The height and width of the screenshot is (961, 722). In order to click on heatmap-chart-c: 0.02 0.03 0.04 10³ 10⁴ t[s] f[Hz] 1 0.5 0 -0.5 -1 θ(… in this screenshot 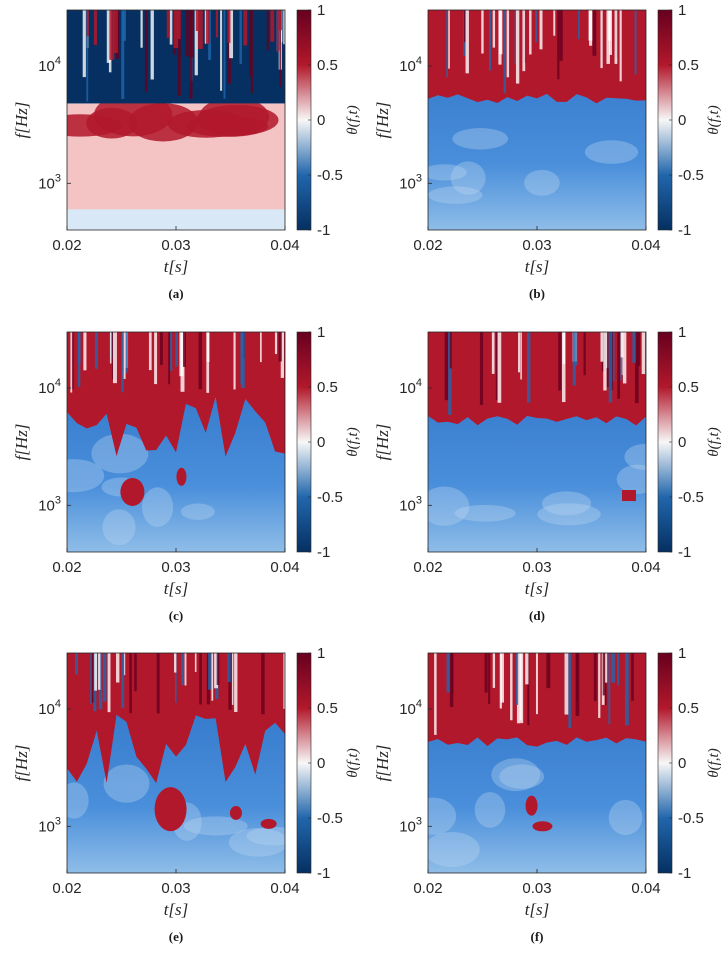, I will do `click(186, 461)`.